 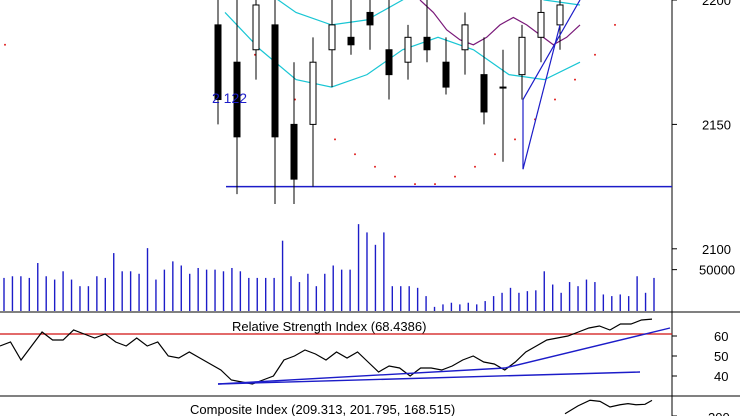 What do you see at coordinates (717, 270) in the screenshot?
I see `volume-y-tick-label: 50000` at bounding box center [717, 270].